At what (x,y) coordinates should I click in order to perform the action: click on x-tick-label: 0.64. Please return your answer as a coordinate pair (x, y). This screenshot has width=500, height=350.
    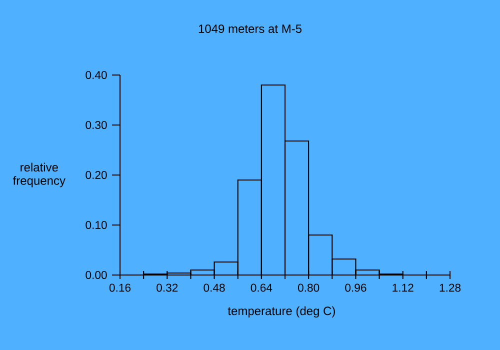
    Looking at the image, I should click on (261, 288).